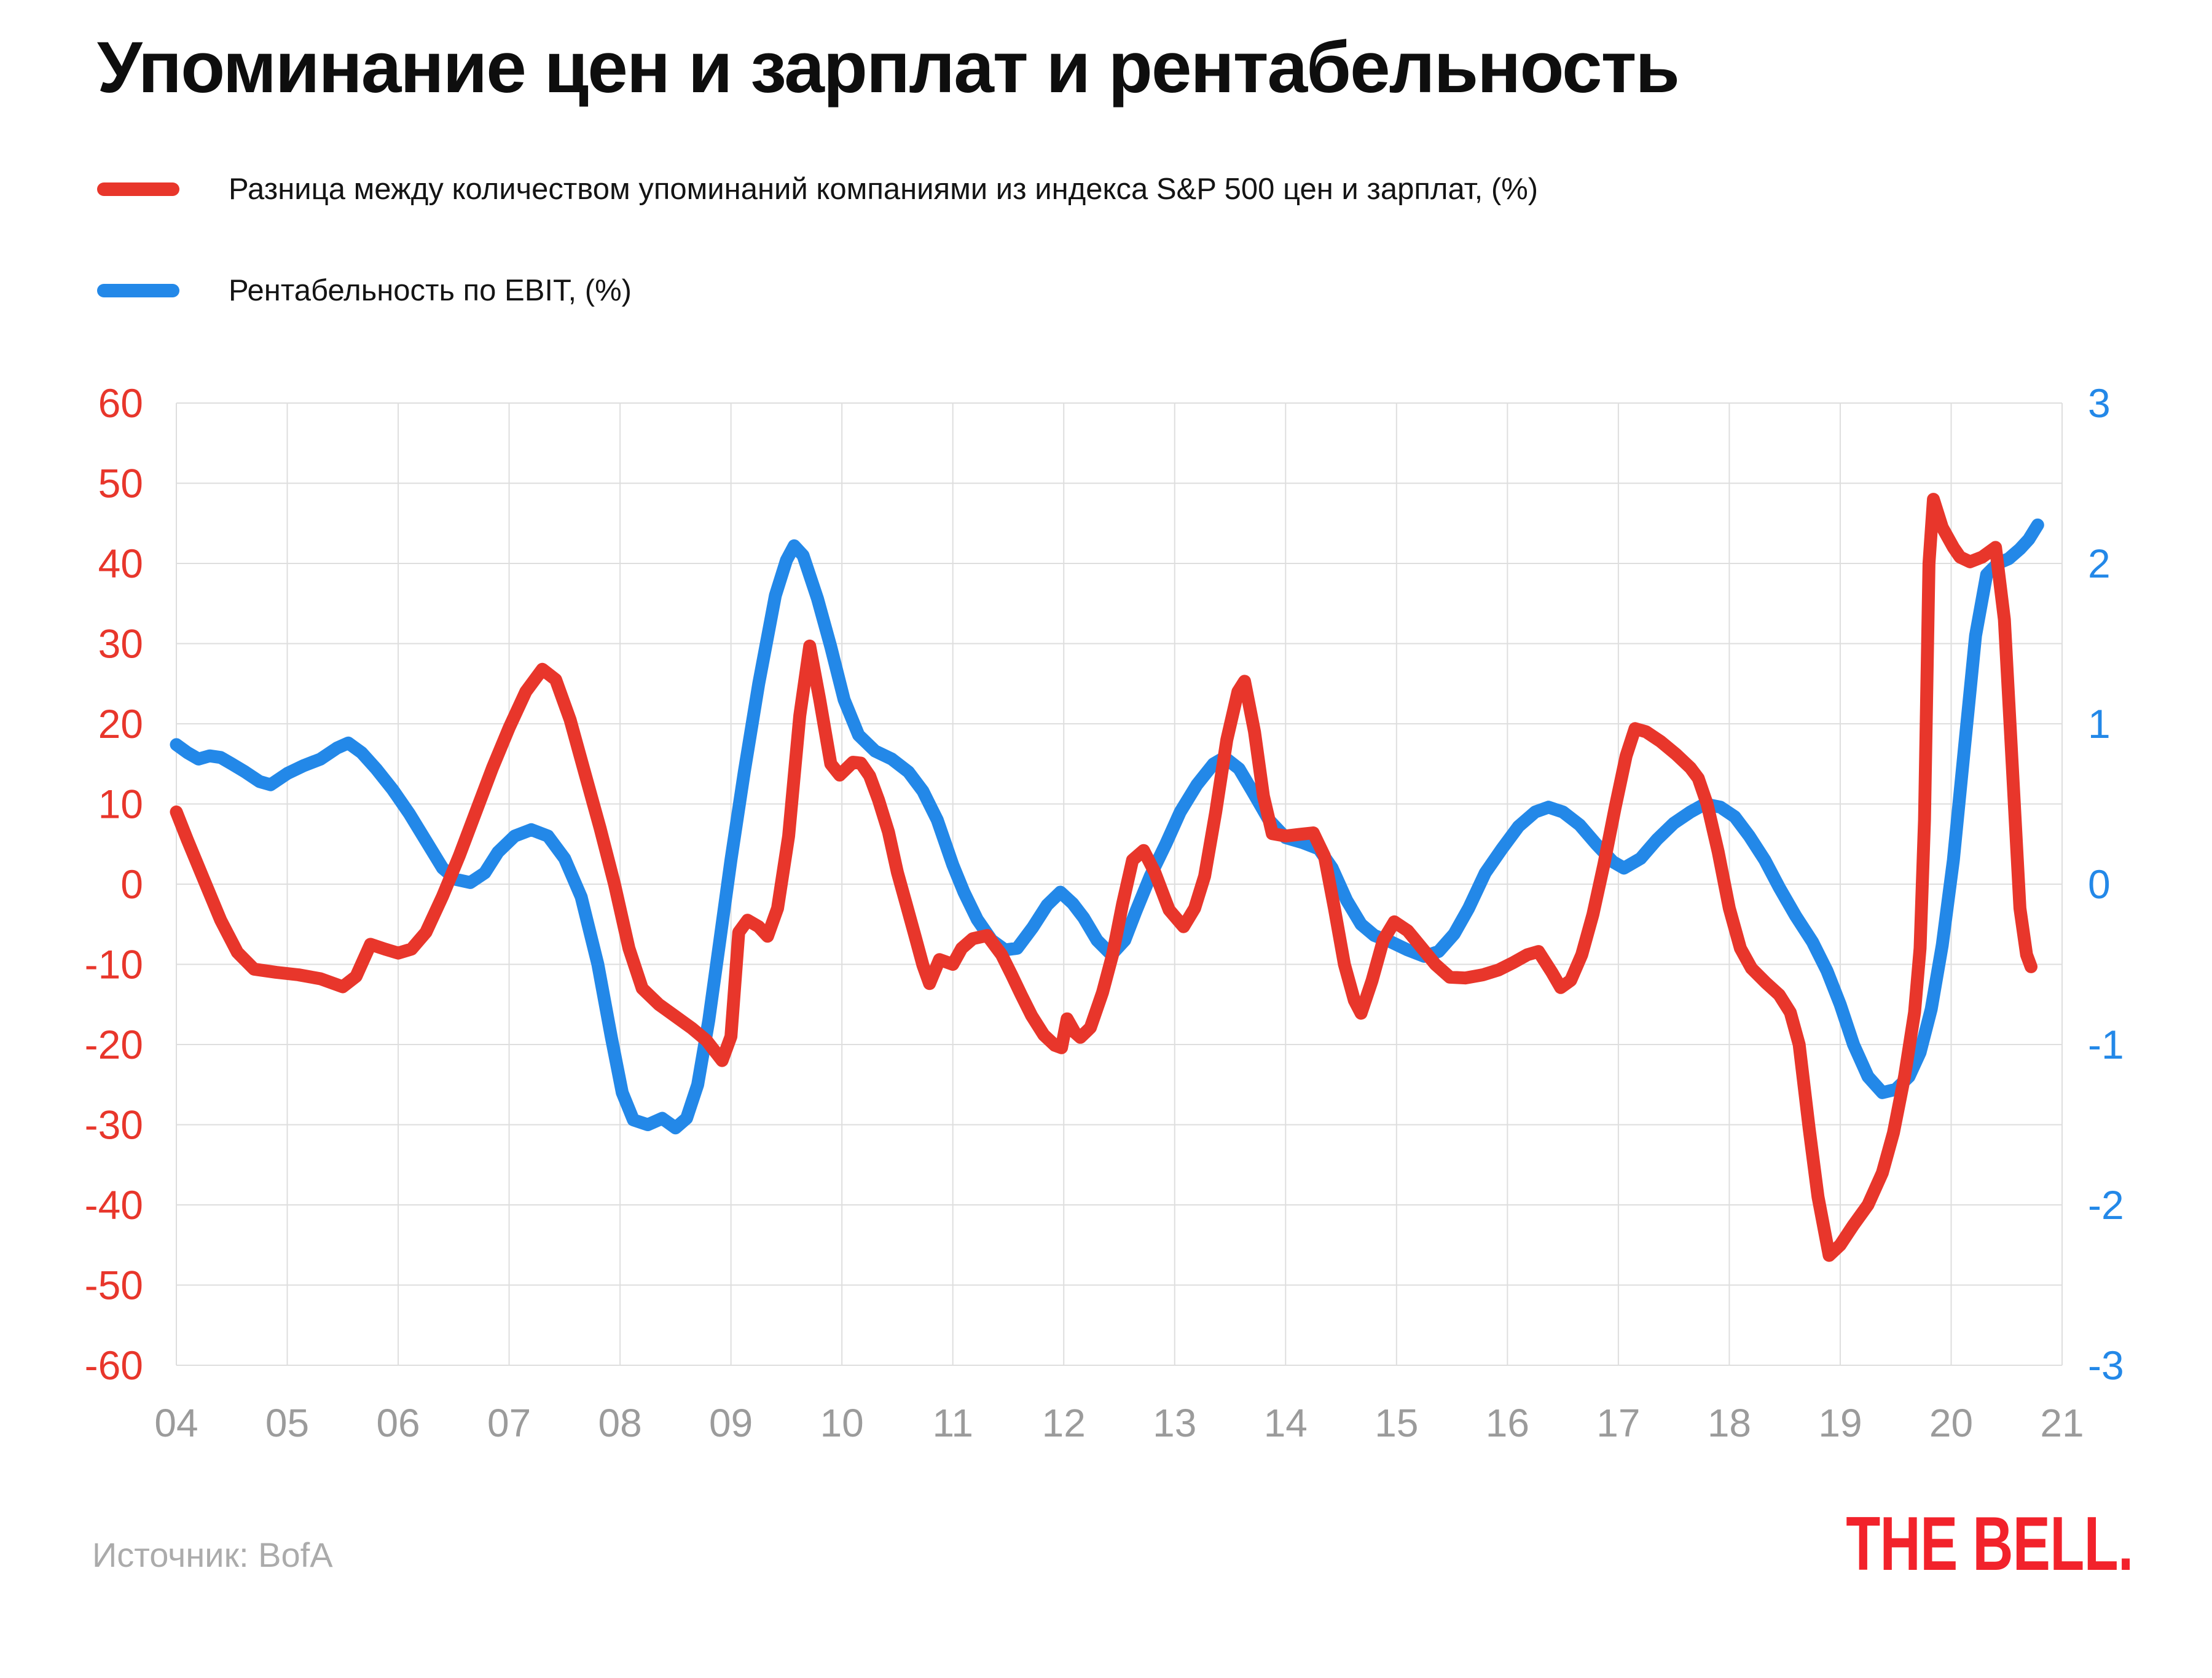  What do you see at coordinates (1951, 1423) in the screenshot?
I see `x-tick-label: 20` at bounding box center [1951, 1423].